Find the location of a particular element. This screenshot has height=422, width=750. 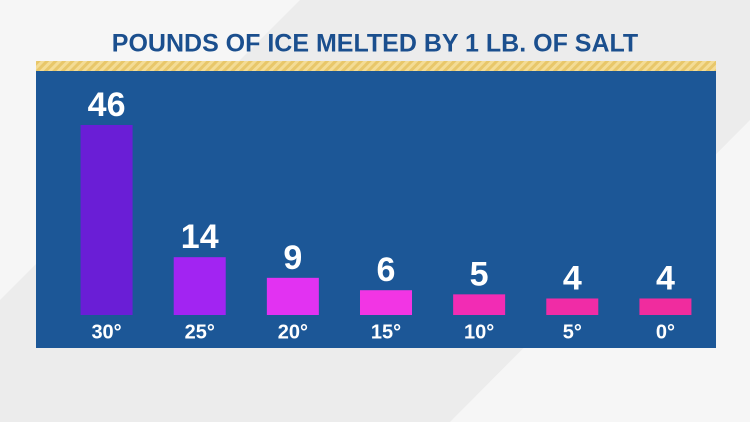

chart-title: POUNDS OF ICE MELTED BY 1 LB. OF SALT is located at coordinates (375, 44).